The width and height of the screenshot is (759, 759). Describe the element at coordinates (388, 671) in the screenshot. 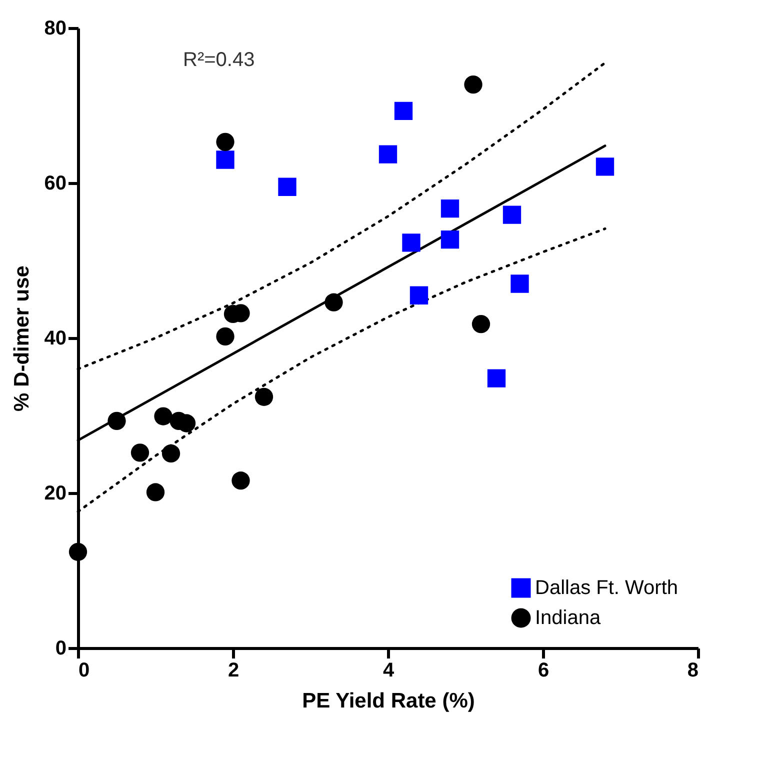

I see `x-tick-label: 4` at that location.